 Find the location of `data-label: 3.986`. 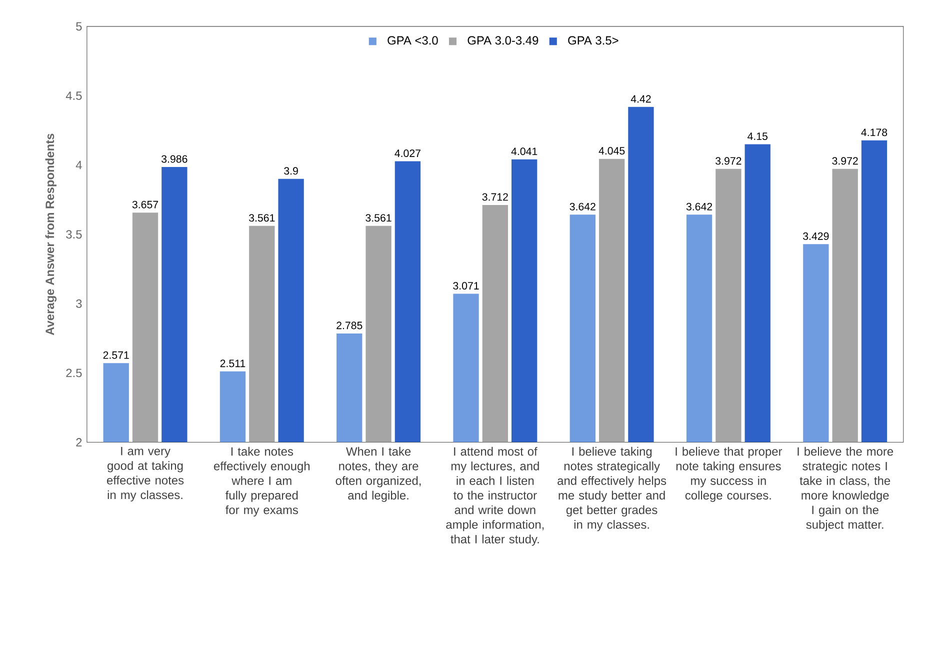

data-label: 3.986 is located at coordinates (175, 159).